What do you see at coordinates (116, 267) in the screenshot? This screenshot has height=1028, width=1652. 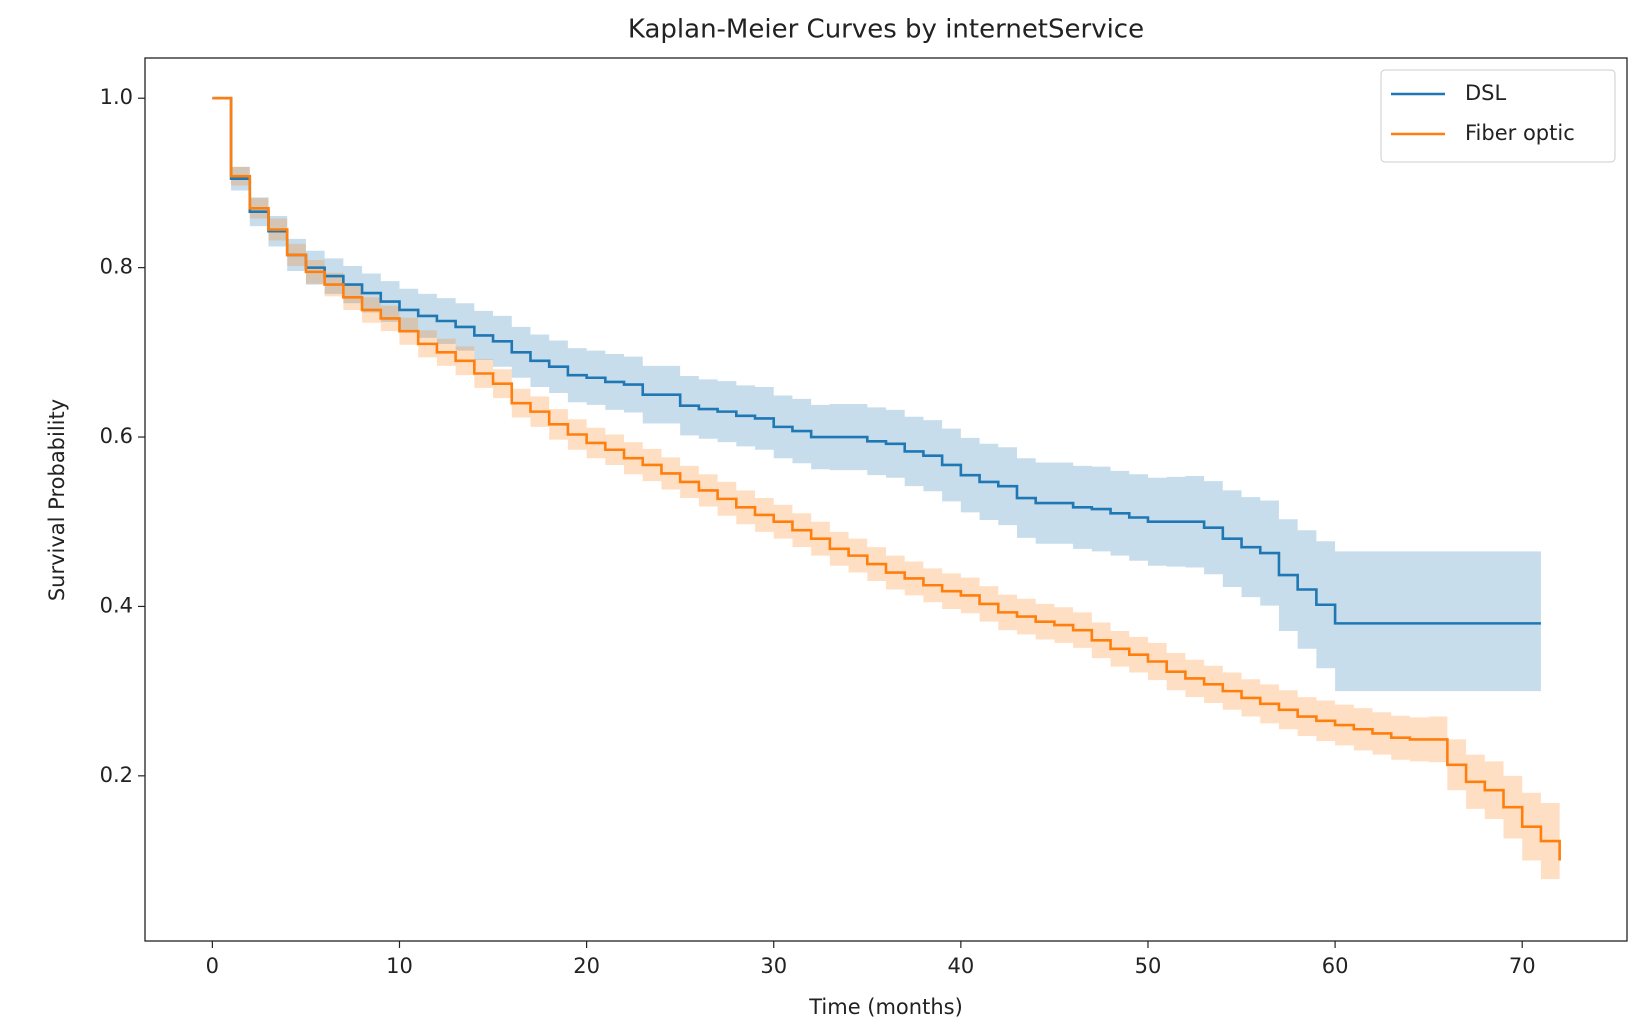 I see `y-tick-label: 0.8` at bounding box center [116, 267].